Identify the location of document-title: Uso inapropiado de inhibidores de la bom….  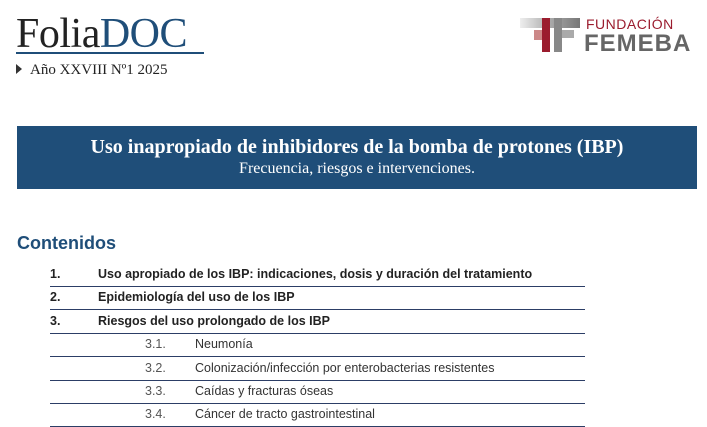
(357, 147).